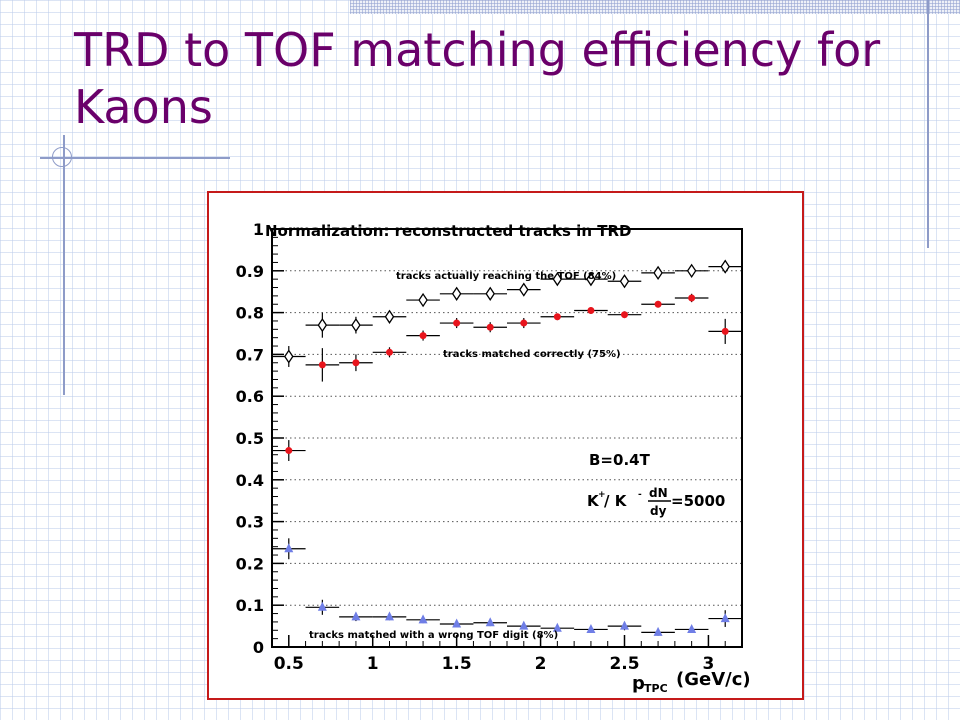  What do you see at coordinates (640, 495) in the screenshot?
I see `ratio-minus-sign: -` at bounding box center [640, 495].